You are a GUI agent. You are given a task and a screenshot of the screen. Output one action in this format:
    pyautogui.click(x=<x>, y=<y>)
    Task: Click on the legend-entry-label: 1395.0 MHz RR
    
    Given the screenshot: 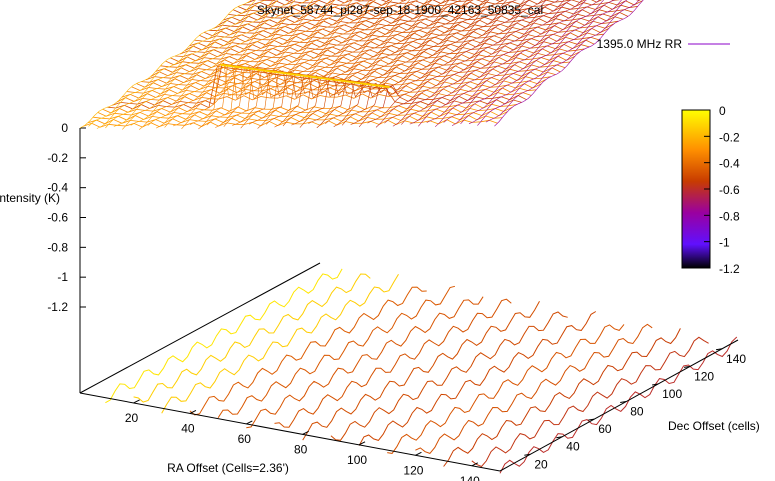 What is the action you would take?
    pyautogui.click(x=640, y=44)
    